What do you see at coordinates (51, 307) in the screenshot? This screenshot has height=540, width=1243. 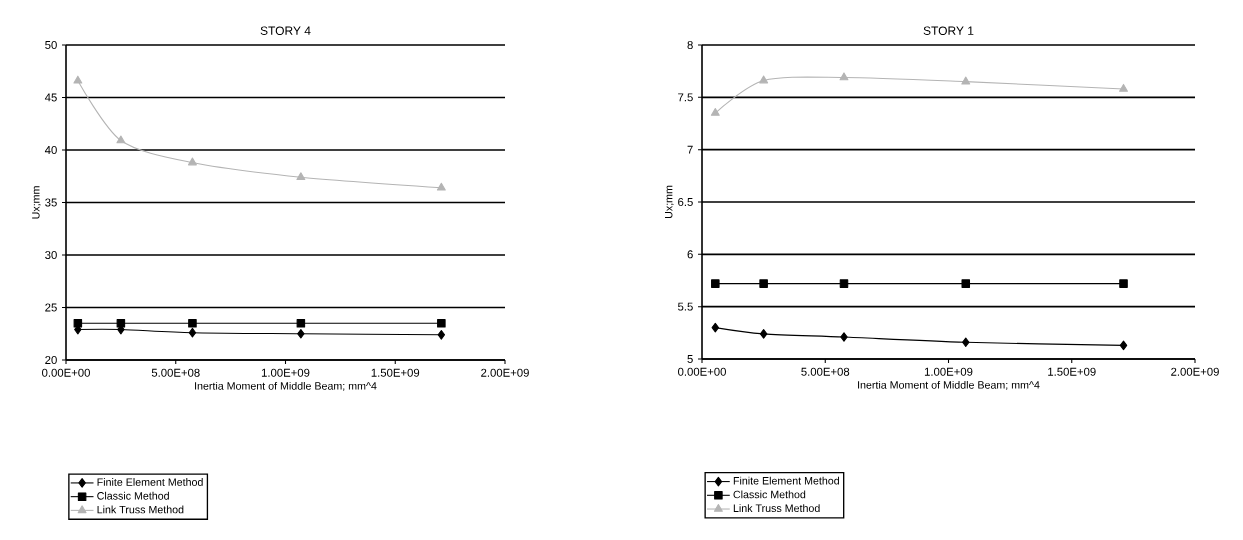 I see `y-tick-label: 25` at bounding box center [51, 307].